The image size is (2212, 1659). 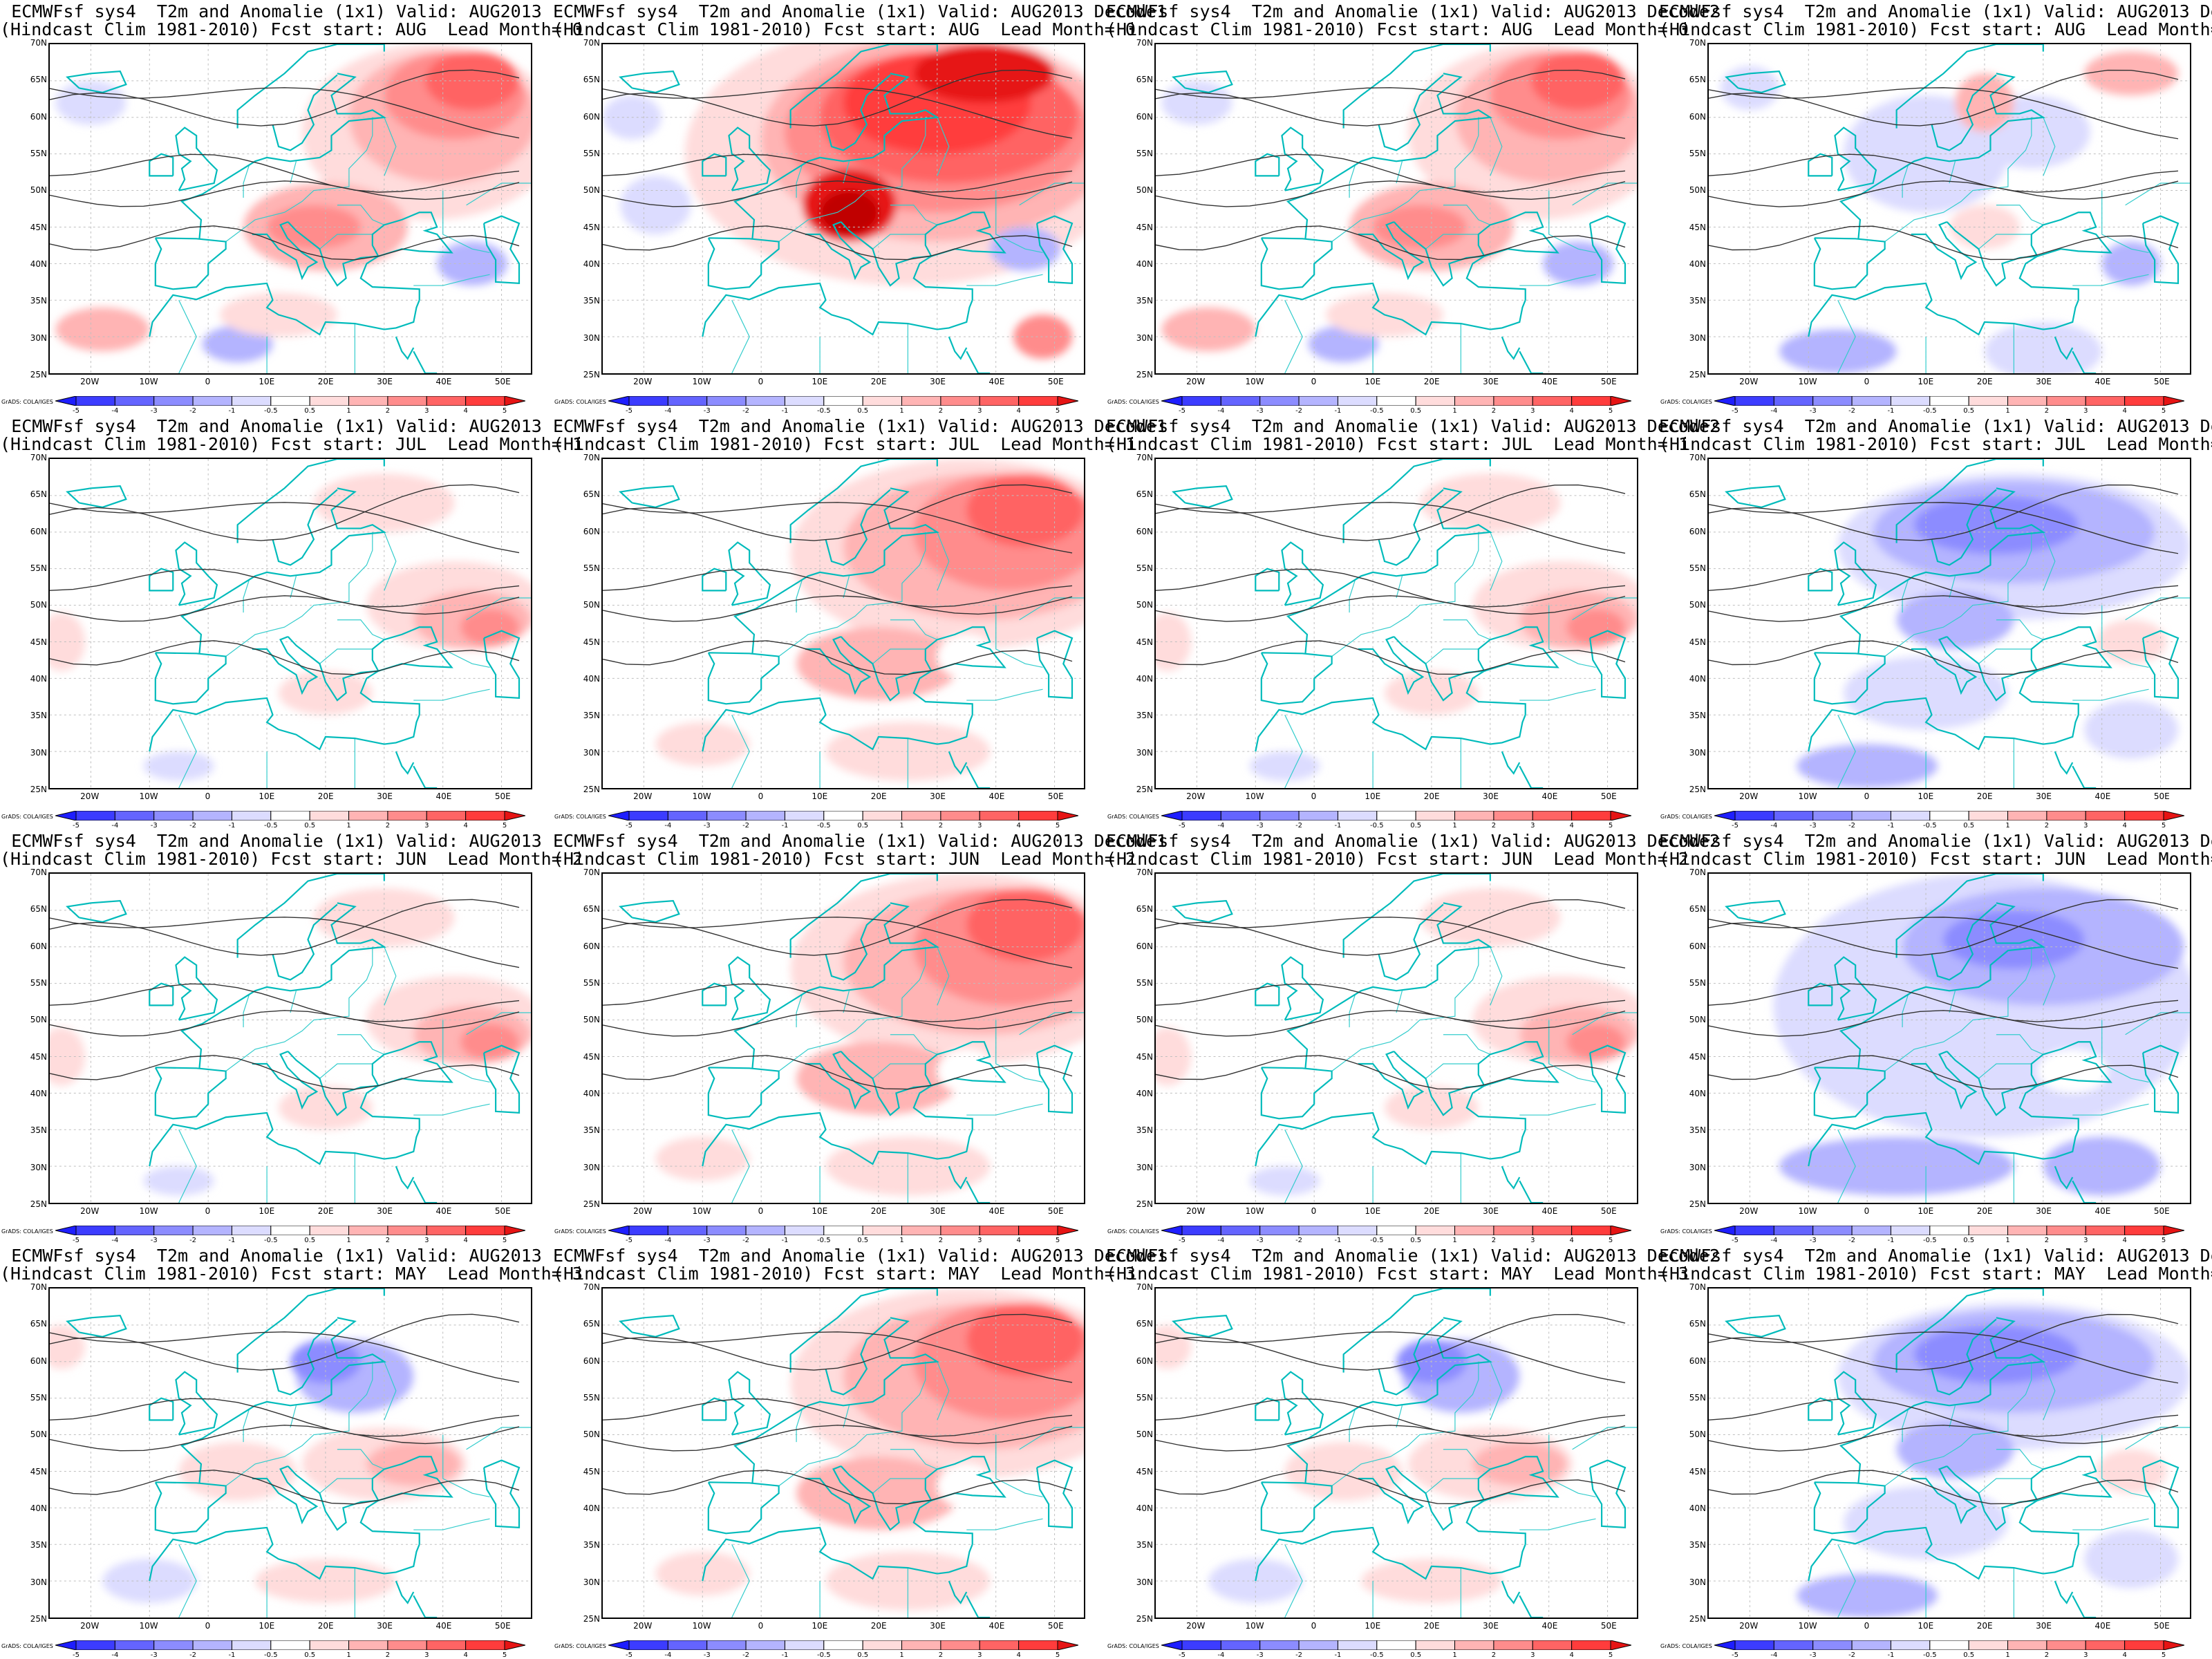 What do you see at coordinates (1377, 411) in the screenshot?
I see `colorbar-label: -0.5` at bounding box center [1377, 411].